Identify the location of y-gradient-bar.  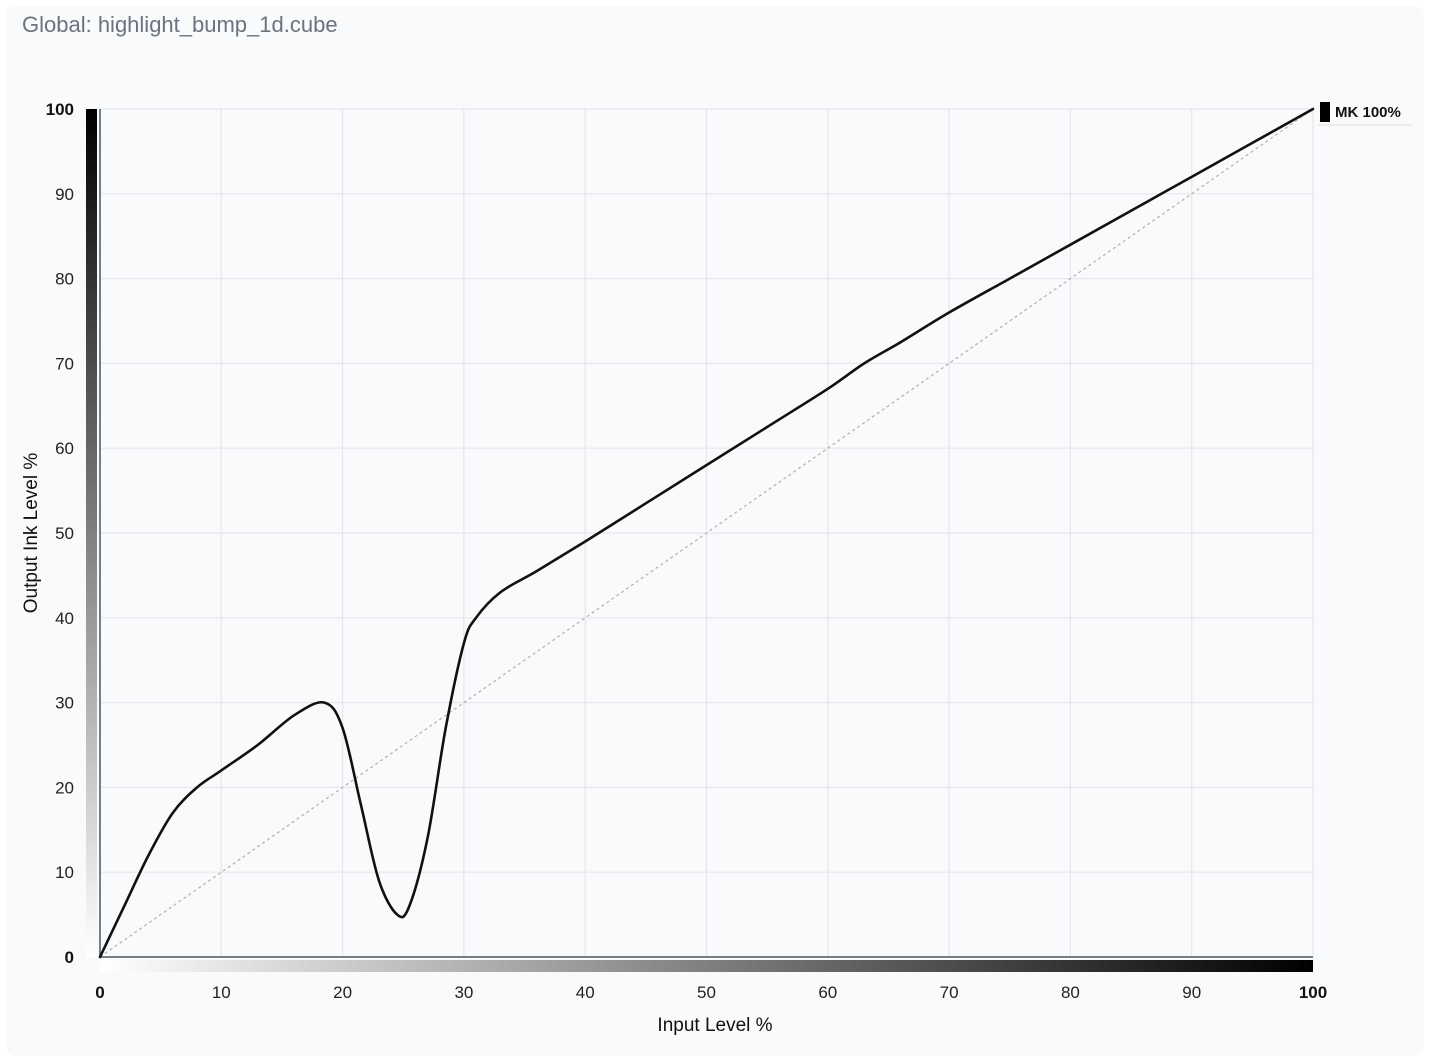
(91, 533).